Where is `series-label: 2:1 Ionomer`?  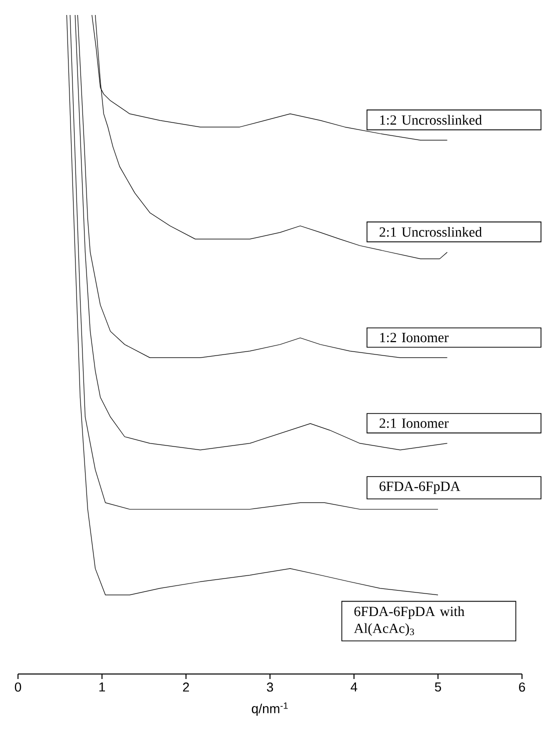
series-label: 2:1 Ionomer is located at coordinates (414, 423).